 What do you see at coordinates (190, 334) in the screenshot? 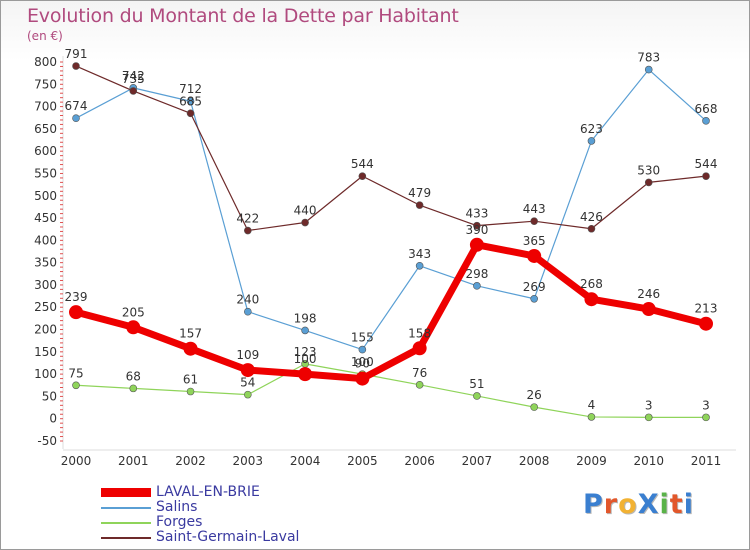
I see `data-label: 157` at bounding box center [190, 334].